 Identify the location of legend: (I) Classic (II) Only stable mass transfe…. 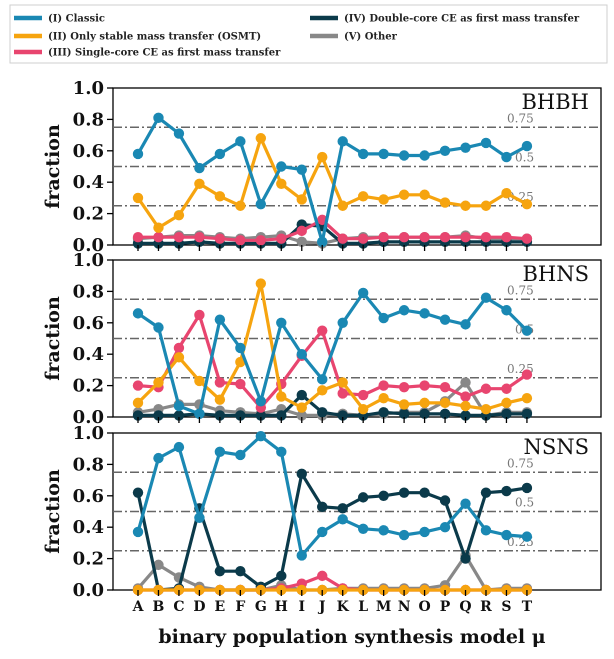
(308, 34).